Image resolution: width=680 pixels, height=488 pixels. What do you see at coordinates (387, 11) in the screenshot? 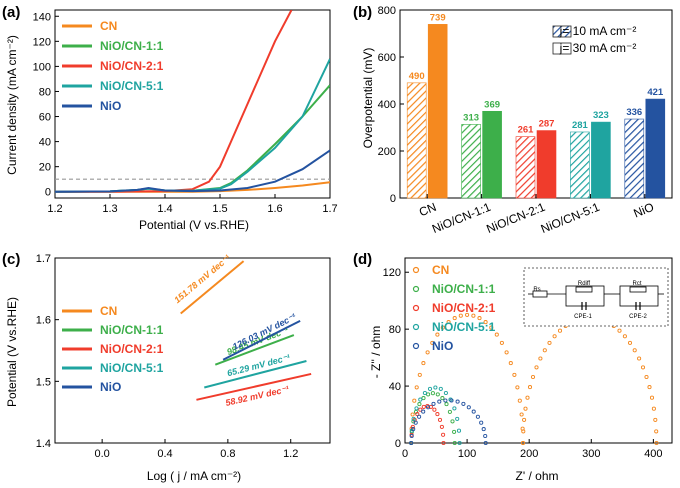
I see `panel-b-ytick-label: 800` at bounding box center [387, 11].